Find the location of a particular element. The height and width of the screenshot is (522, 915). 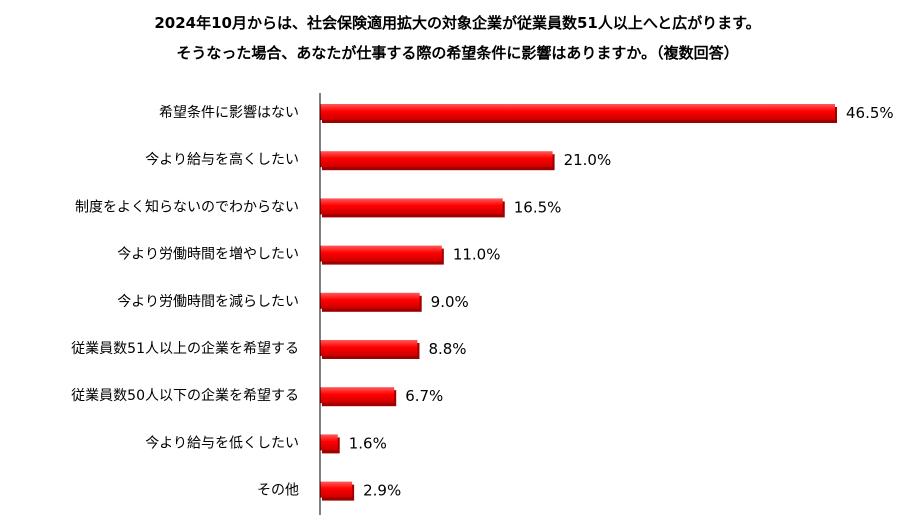

category-label: 今より給与を低くしたい is located at coordinates (222, 443).